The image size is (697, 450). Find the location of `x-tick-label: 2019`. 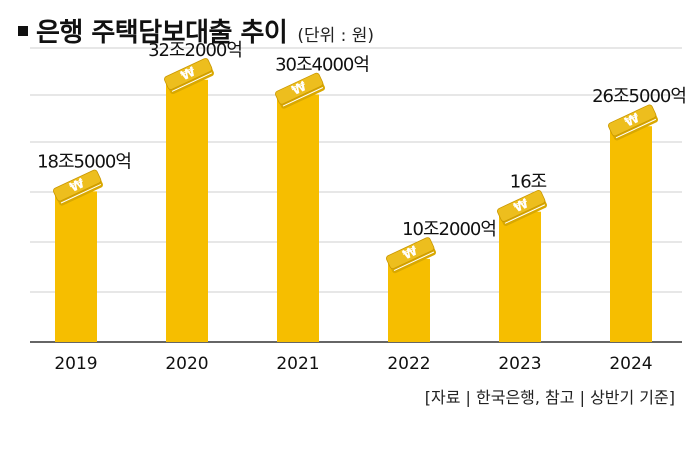

x-tick-label: 2019 is located at coordinates (75, 364).